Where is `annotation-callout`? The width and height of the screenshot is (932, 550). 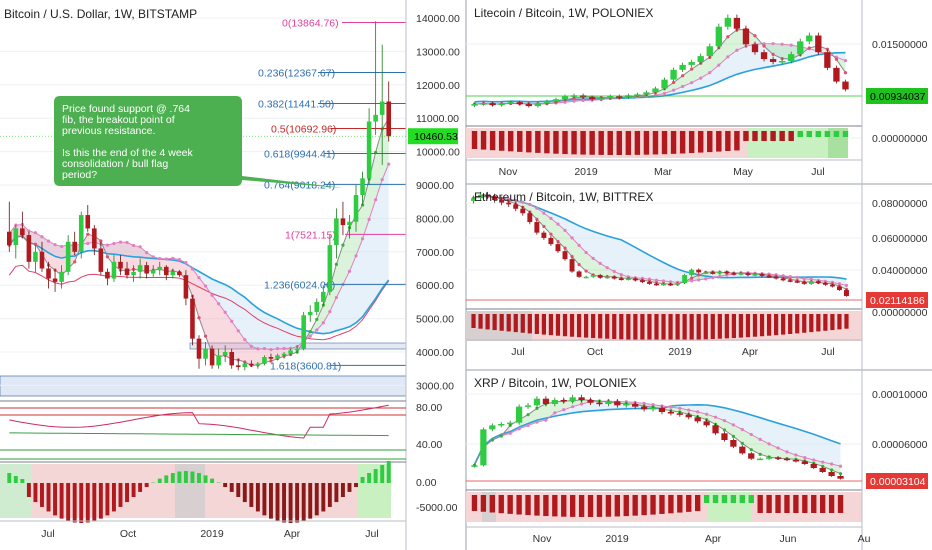 annotation-callout is located at coordinates (199, 142).